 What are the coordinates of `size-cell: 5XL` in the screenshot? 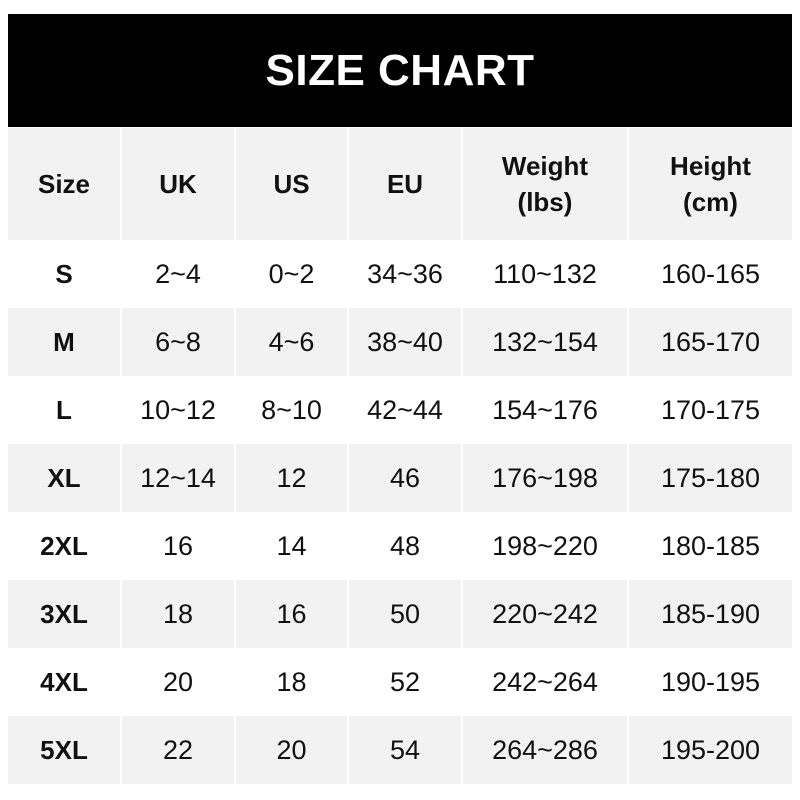 It's located at (64, 750).